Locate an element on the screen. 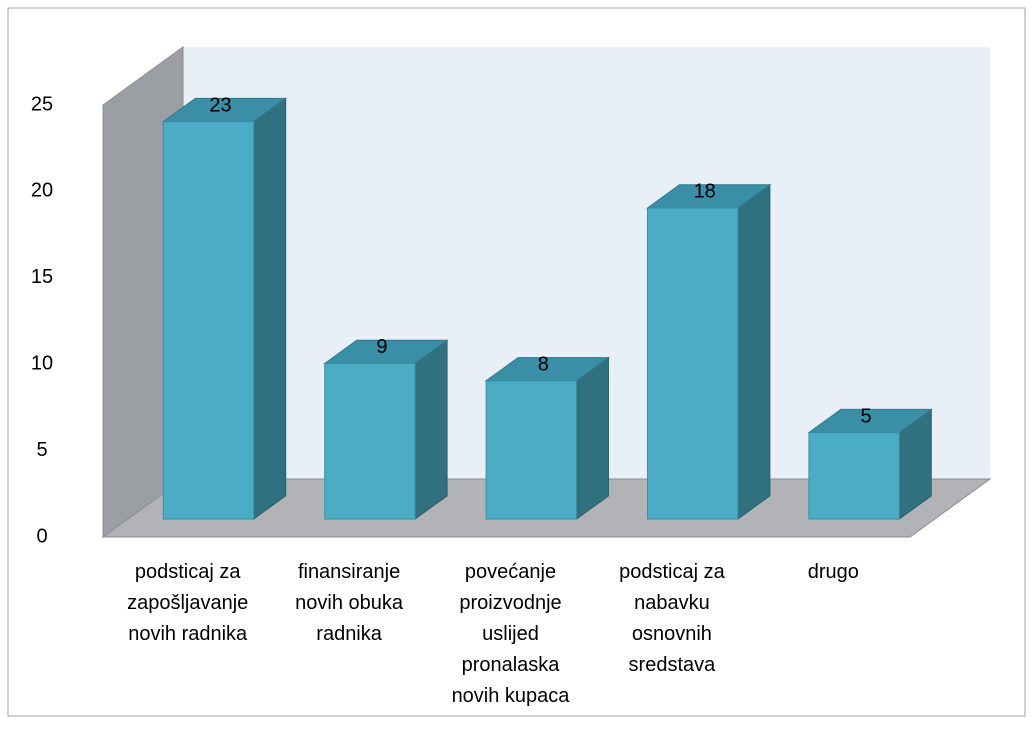 The image size is (1033, 732). x-tick-label: finansiranje novih obuka radnika is located at coordinates (349, 603).